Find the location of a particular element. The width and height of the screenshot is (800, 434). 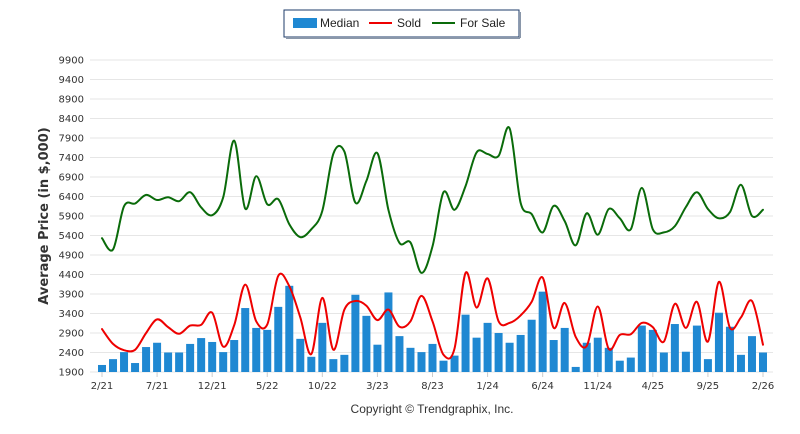

y-tick-label: 1900 is located at coordinates (71, 373).